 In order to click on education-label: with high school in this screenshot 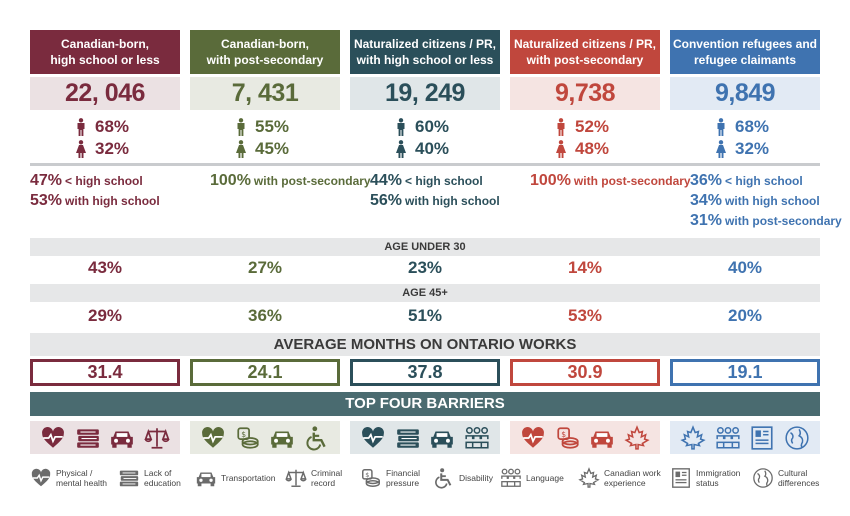, I will do `click(452, 201)`.